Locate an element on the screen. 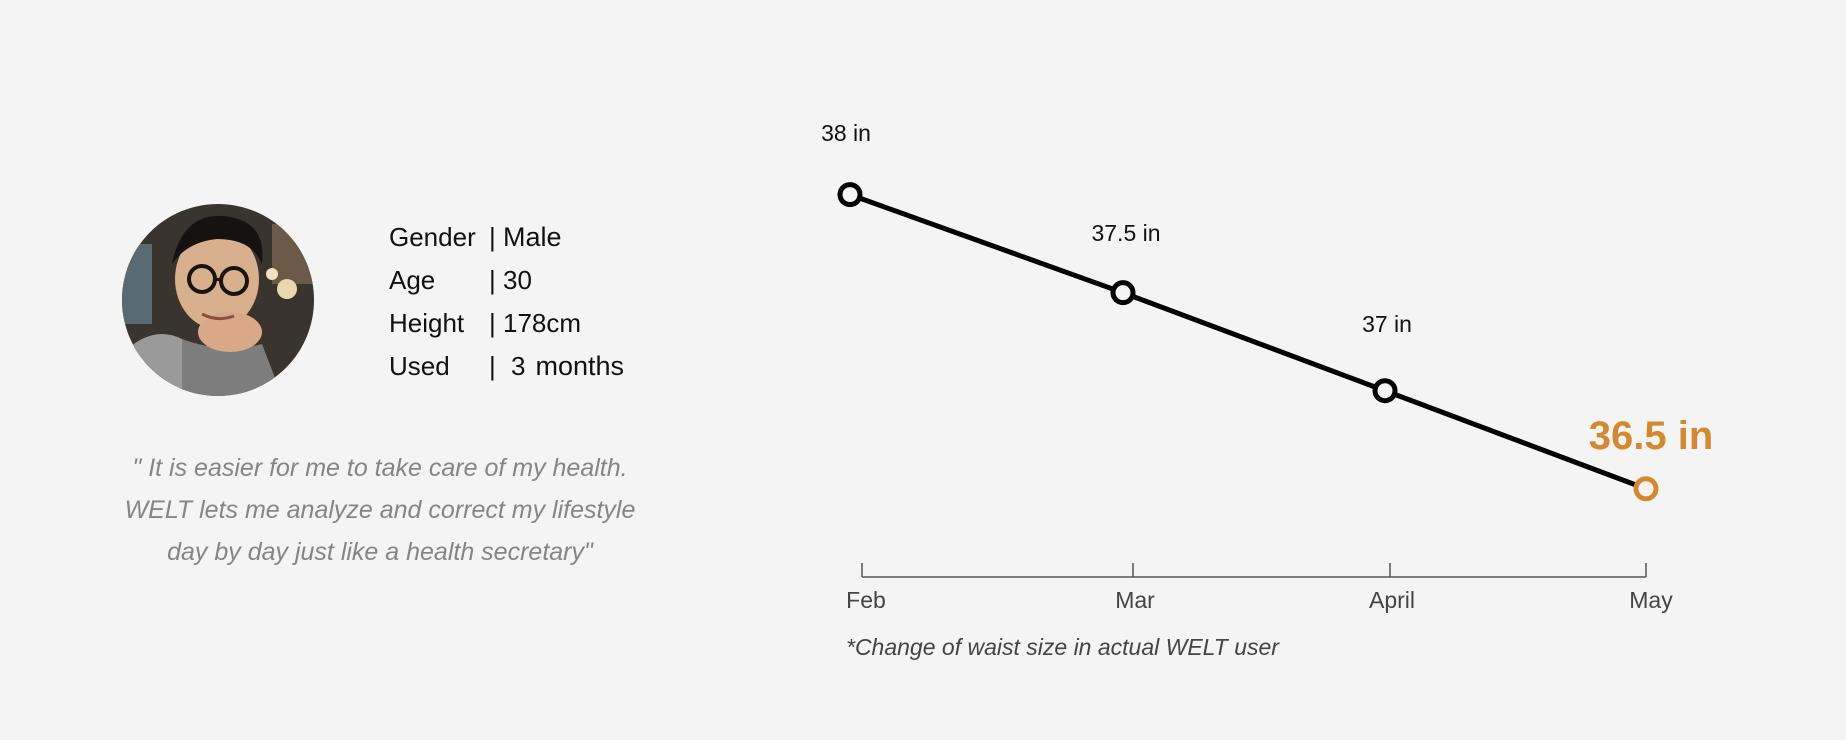  profile-row-used: Used | 3 months is located at coordinates (506, 366).